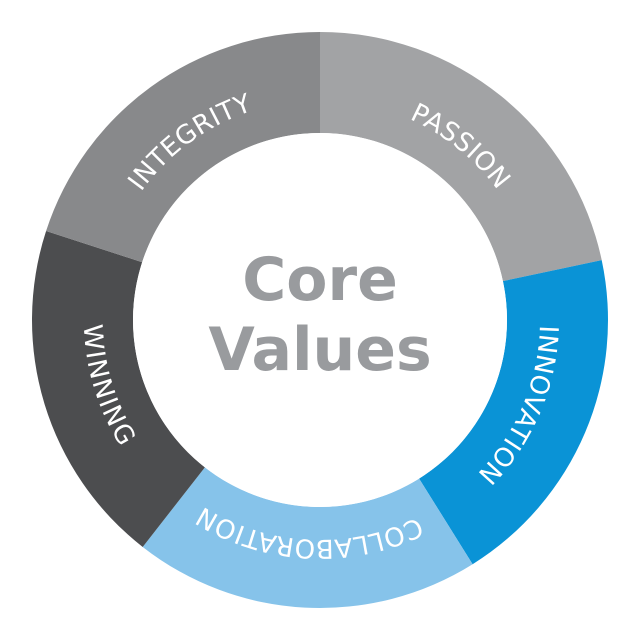 The image size is (640, 640). Describe the element at coordinates (307, 537) in the screenshot. I see `segment-collaboration` at that location.